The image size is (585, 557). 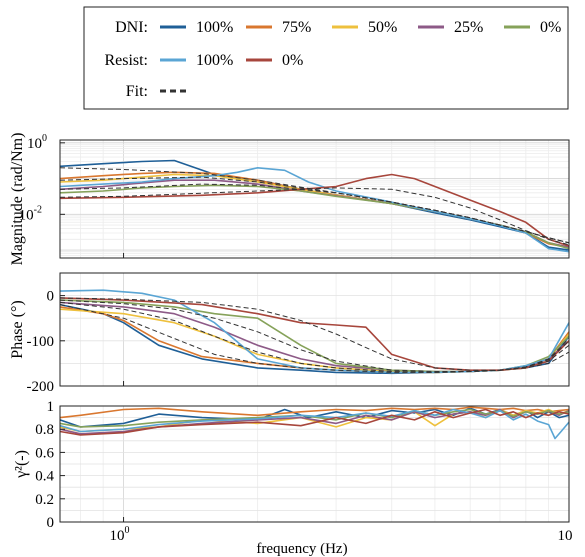 I want to click on legend-row-label: DNI:, so click(x=131, y=27).